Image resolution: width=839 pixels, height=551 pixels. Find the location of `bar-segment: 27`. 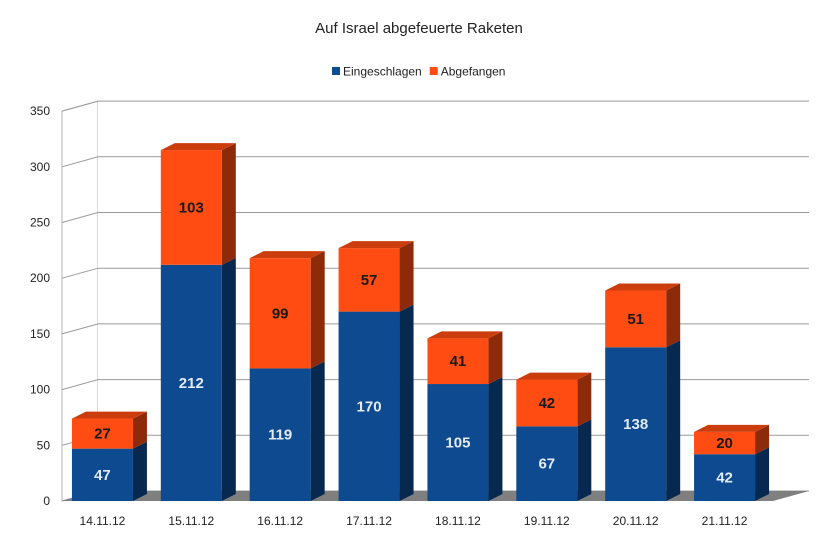

bar-segment: 27 is located at coordinates (109, 430).